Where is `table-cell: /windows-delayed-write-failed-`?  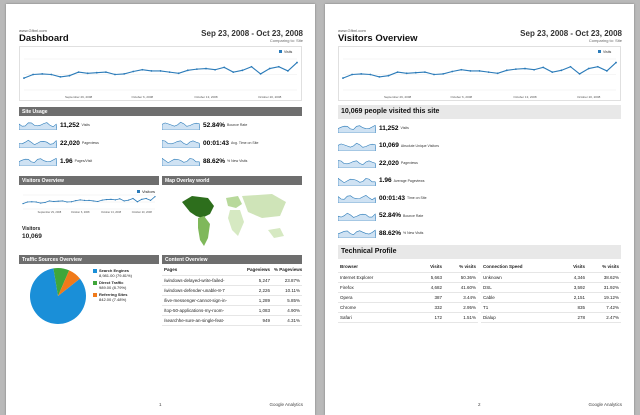 table-cell: /windows-delayed-write-failed- is located at coordinates (202, 280).